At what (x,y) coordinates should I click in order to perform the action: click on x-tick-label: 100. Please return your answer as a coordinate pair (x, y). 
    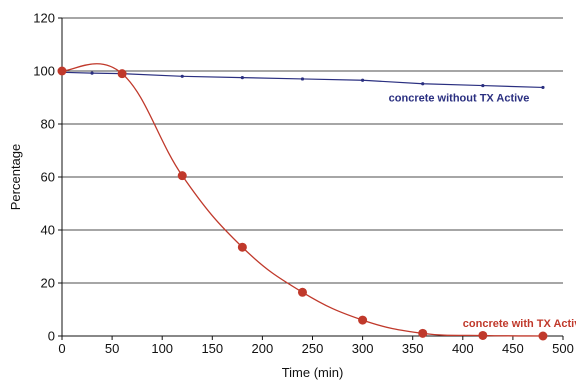
    Looking at the image, I should click on (162, 348).